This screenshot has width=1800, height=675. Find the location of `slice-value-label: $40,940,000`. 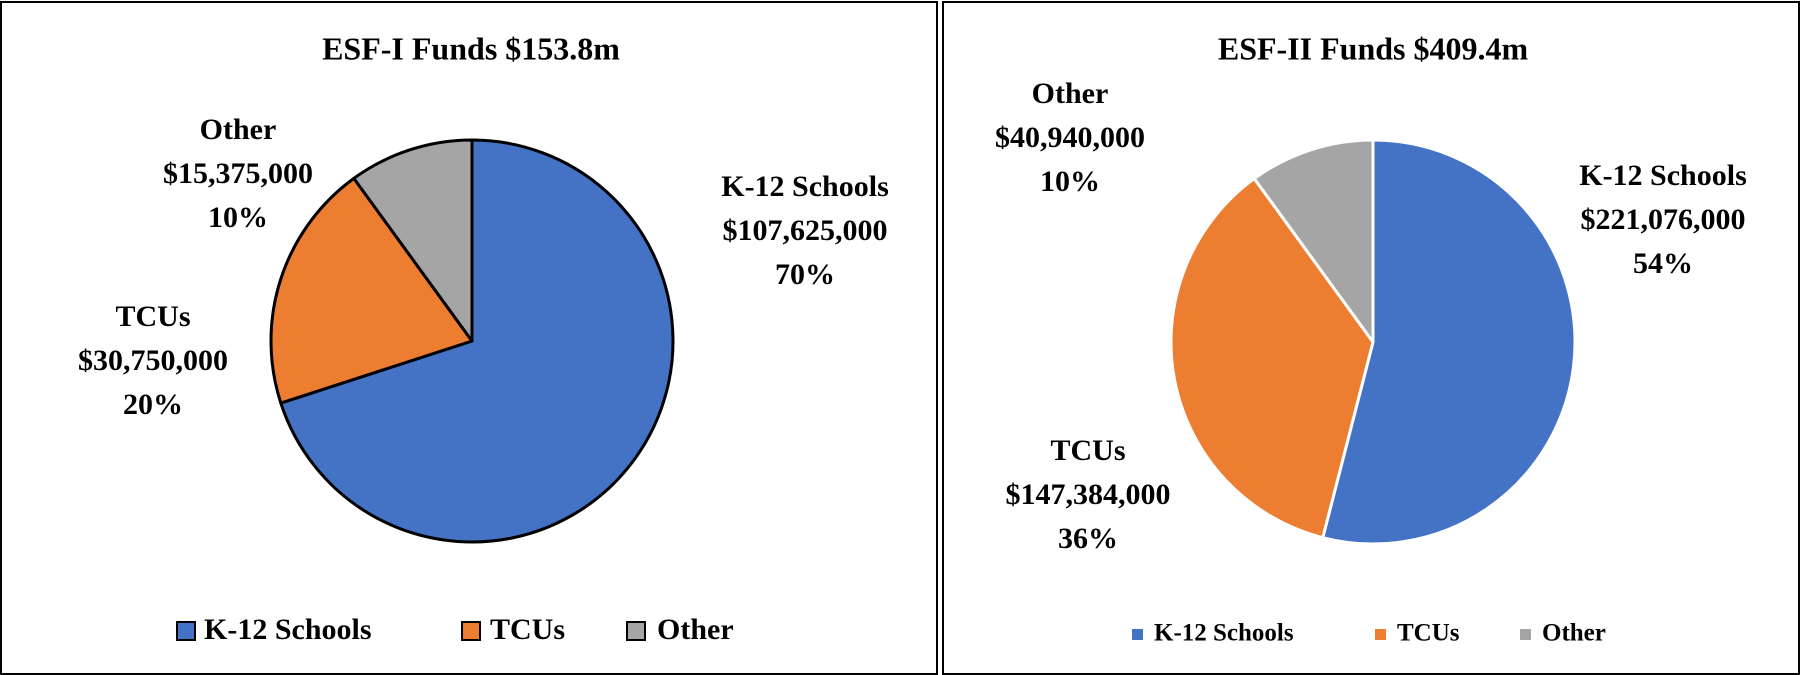

slice-value-label: $40,940,000 is located at coordinates (1070, 137).